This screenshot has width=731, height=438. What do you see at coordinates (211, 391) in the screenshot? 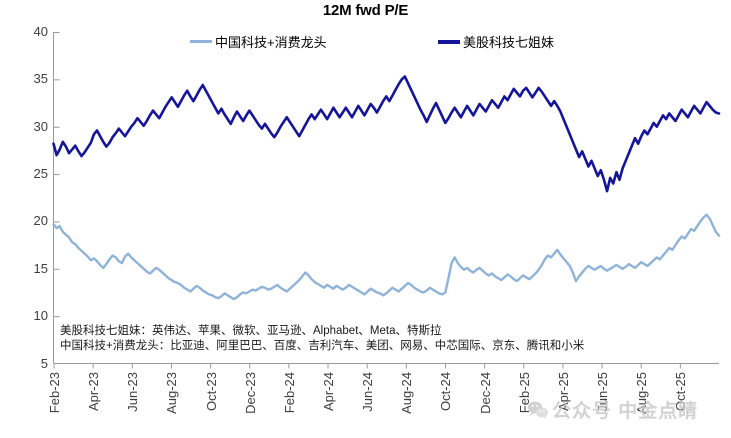
I see `x-tick-label: Oct-23` at bounding box center [211, 391].